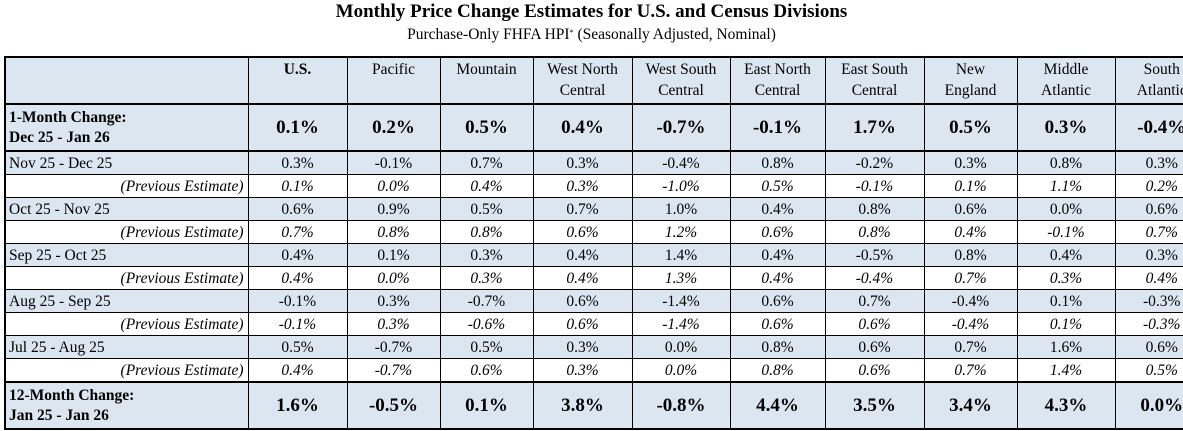 This screenshot has width=1183, height=431. What do you see at coordinates (488, 34) in the screenshot?
I see `subtitle-text: Purchase-Only FHFA HPI` at bounding box center [488, 34].